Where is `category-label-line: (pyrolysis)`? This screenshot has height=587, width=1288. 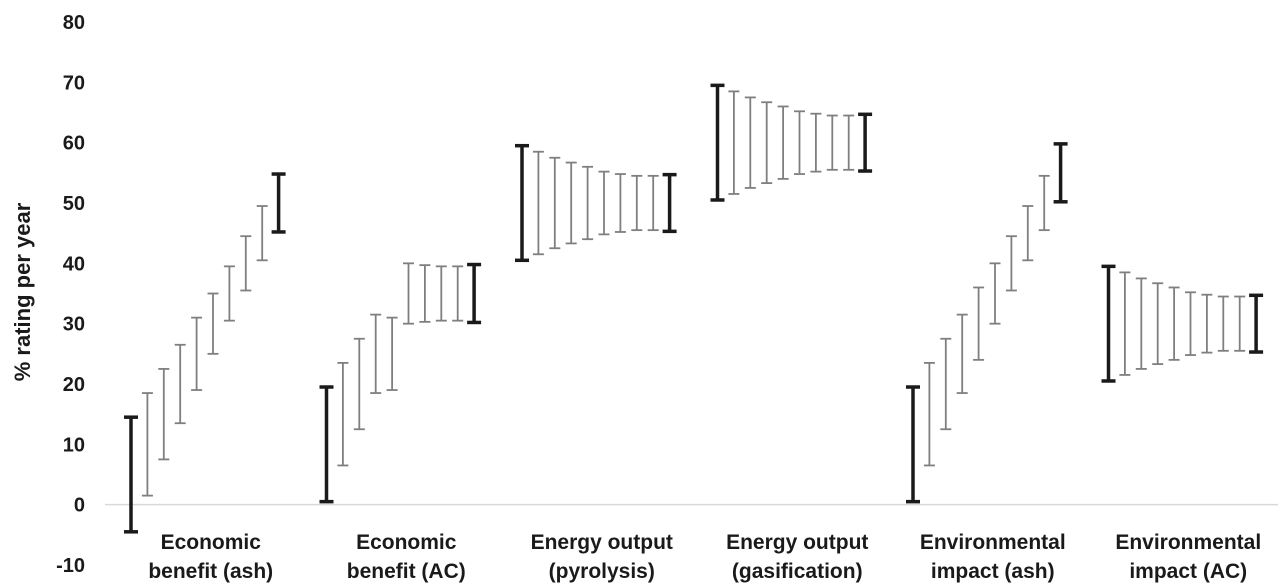
category-label-line: (pyrolysis) is located at coordinates (602, 571).